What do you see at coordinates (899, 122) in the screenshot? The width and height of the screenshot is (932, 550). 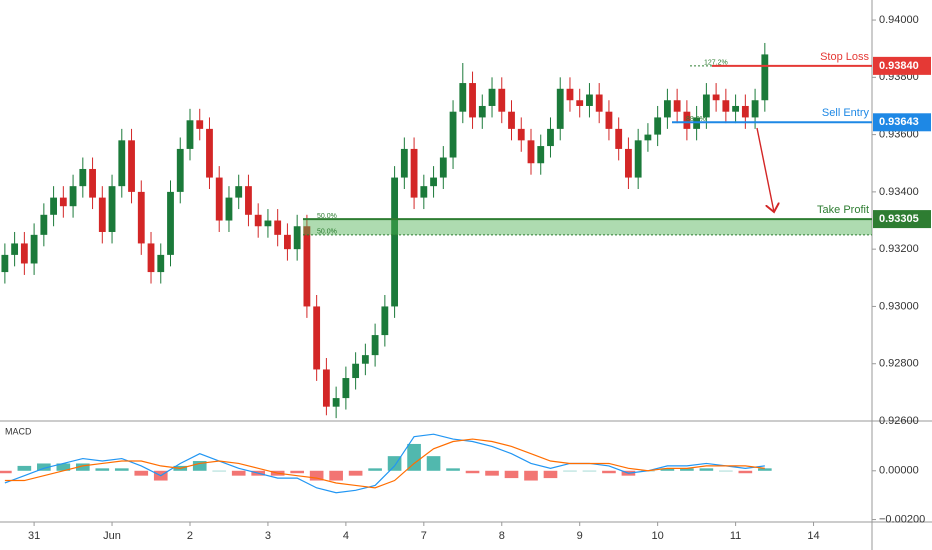 I see `level-badge-label: 0.93643` at bounding box center [899, 122].